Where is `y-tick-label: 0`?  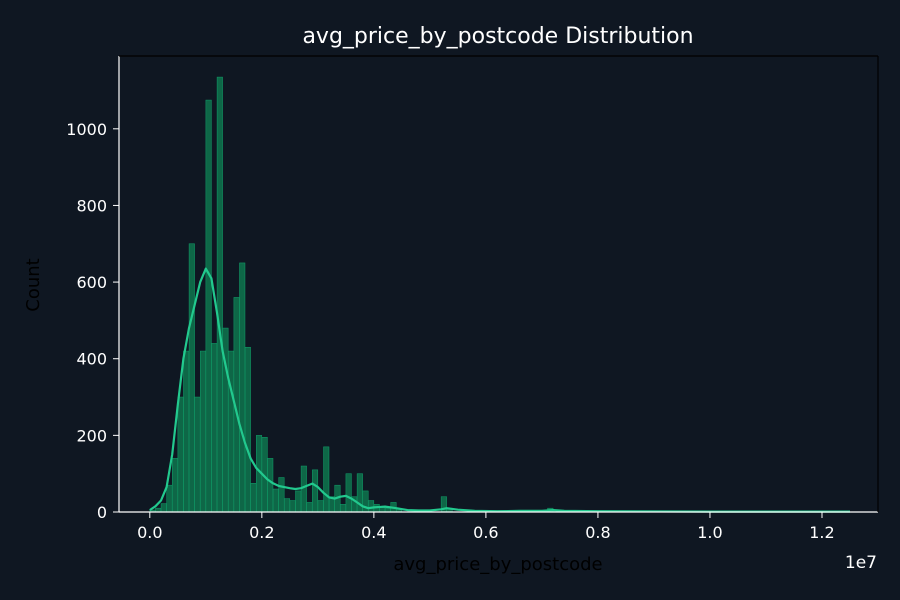 y-tick-label: 0 is located at coordinates (102, 512).